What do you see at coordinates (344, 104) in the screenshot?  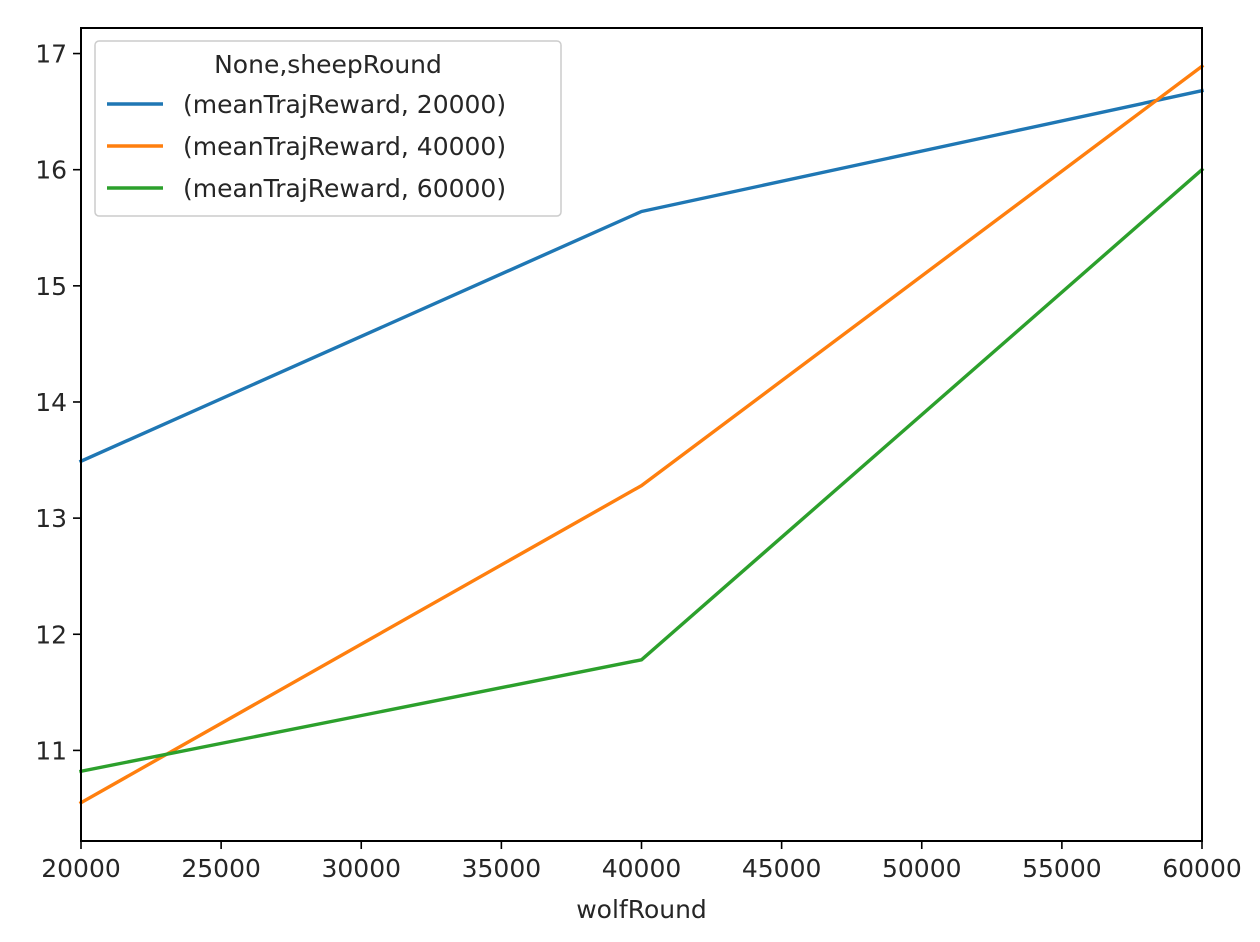 I see `legend-entry-1: (meanTrajReward, 20000)` at bounding box center [344, 104].